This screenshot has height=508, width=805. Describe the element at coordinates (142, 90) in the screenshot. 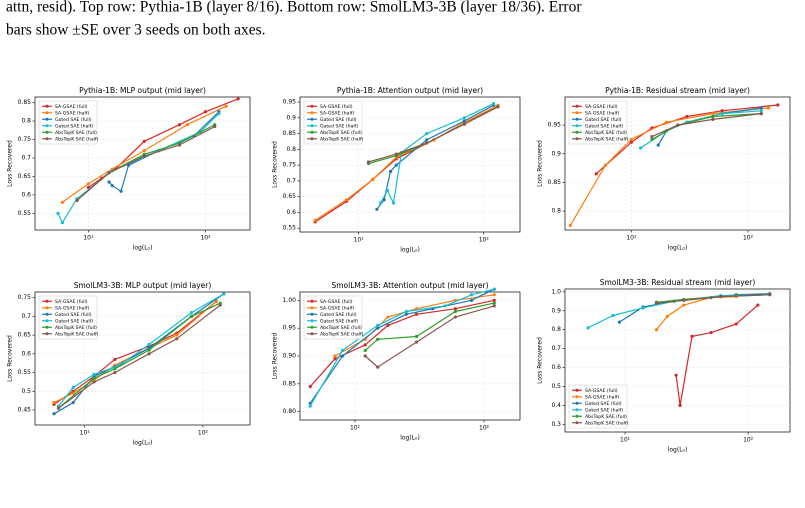

I see `chart-title: Pythia-1B: MLP output (mid layer)` at that location.